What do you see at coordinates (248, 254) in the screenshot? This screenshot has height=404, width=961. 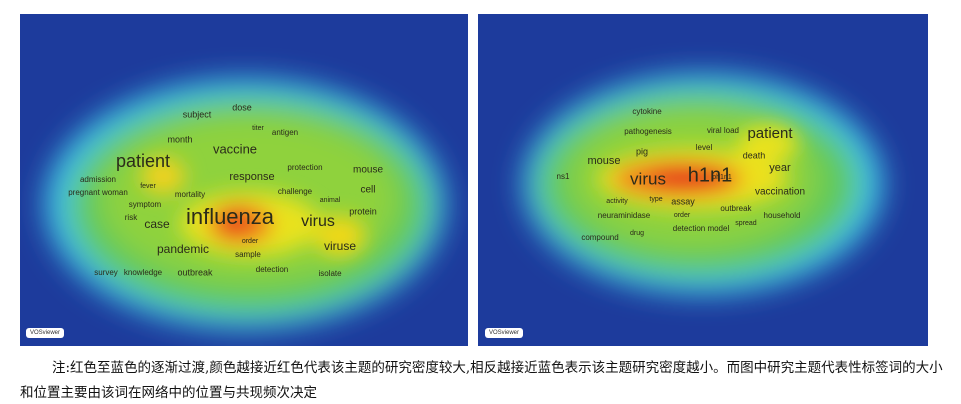 I see `term-label: sample` at bounding box center [248, 254].